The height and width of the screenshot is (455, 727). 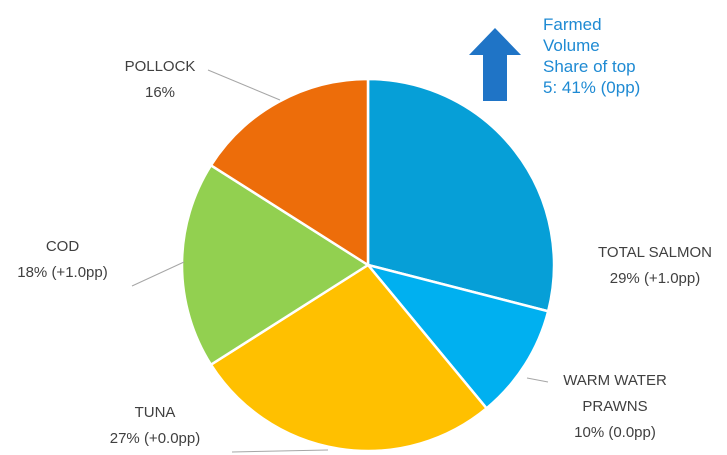 What do you see at coordinates (62, 272) in the screenshot?
I see `value-label: 18% (+1.0pp)` at bounding box center [62, 272].